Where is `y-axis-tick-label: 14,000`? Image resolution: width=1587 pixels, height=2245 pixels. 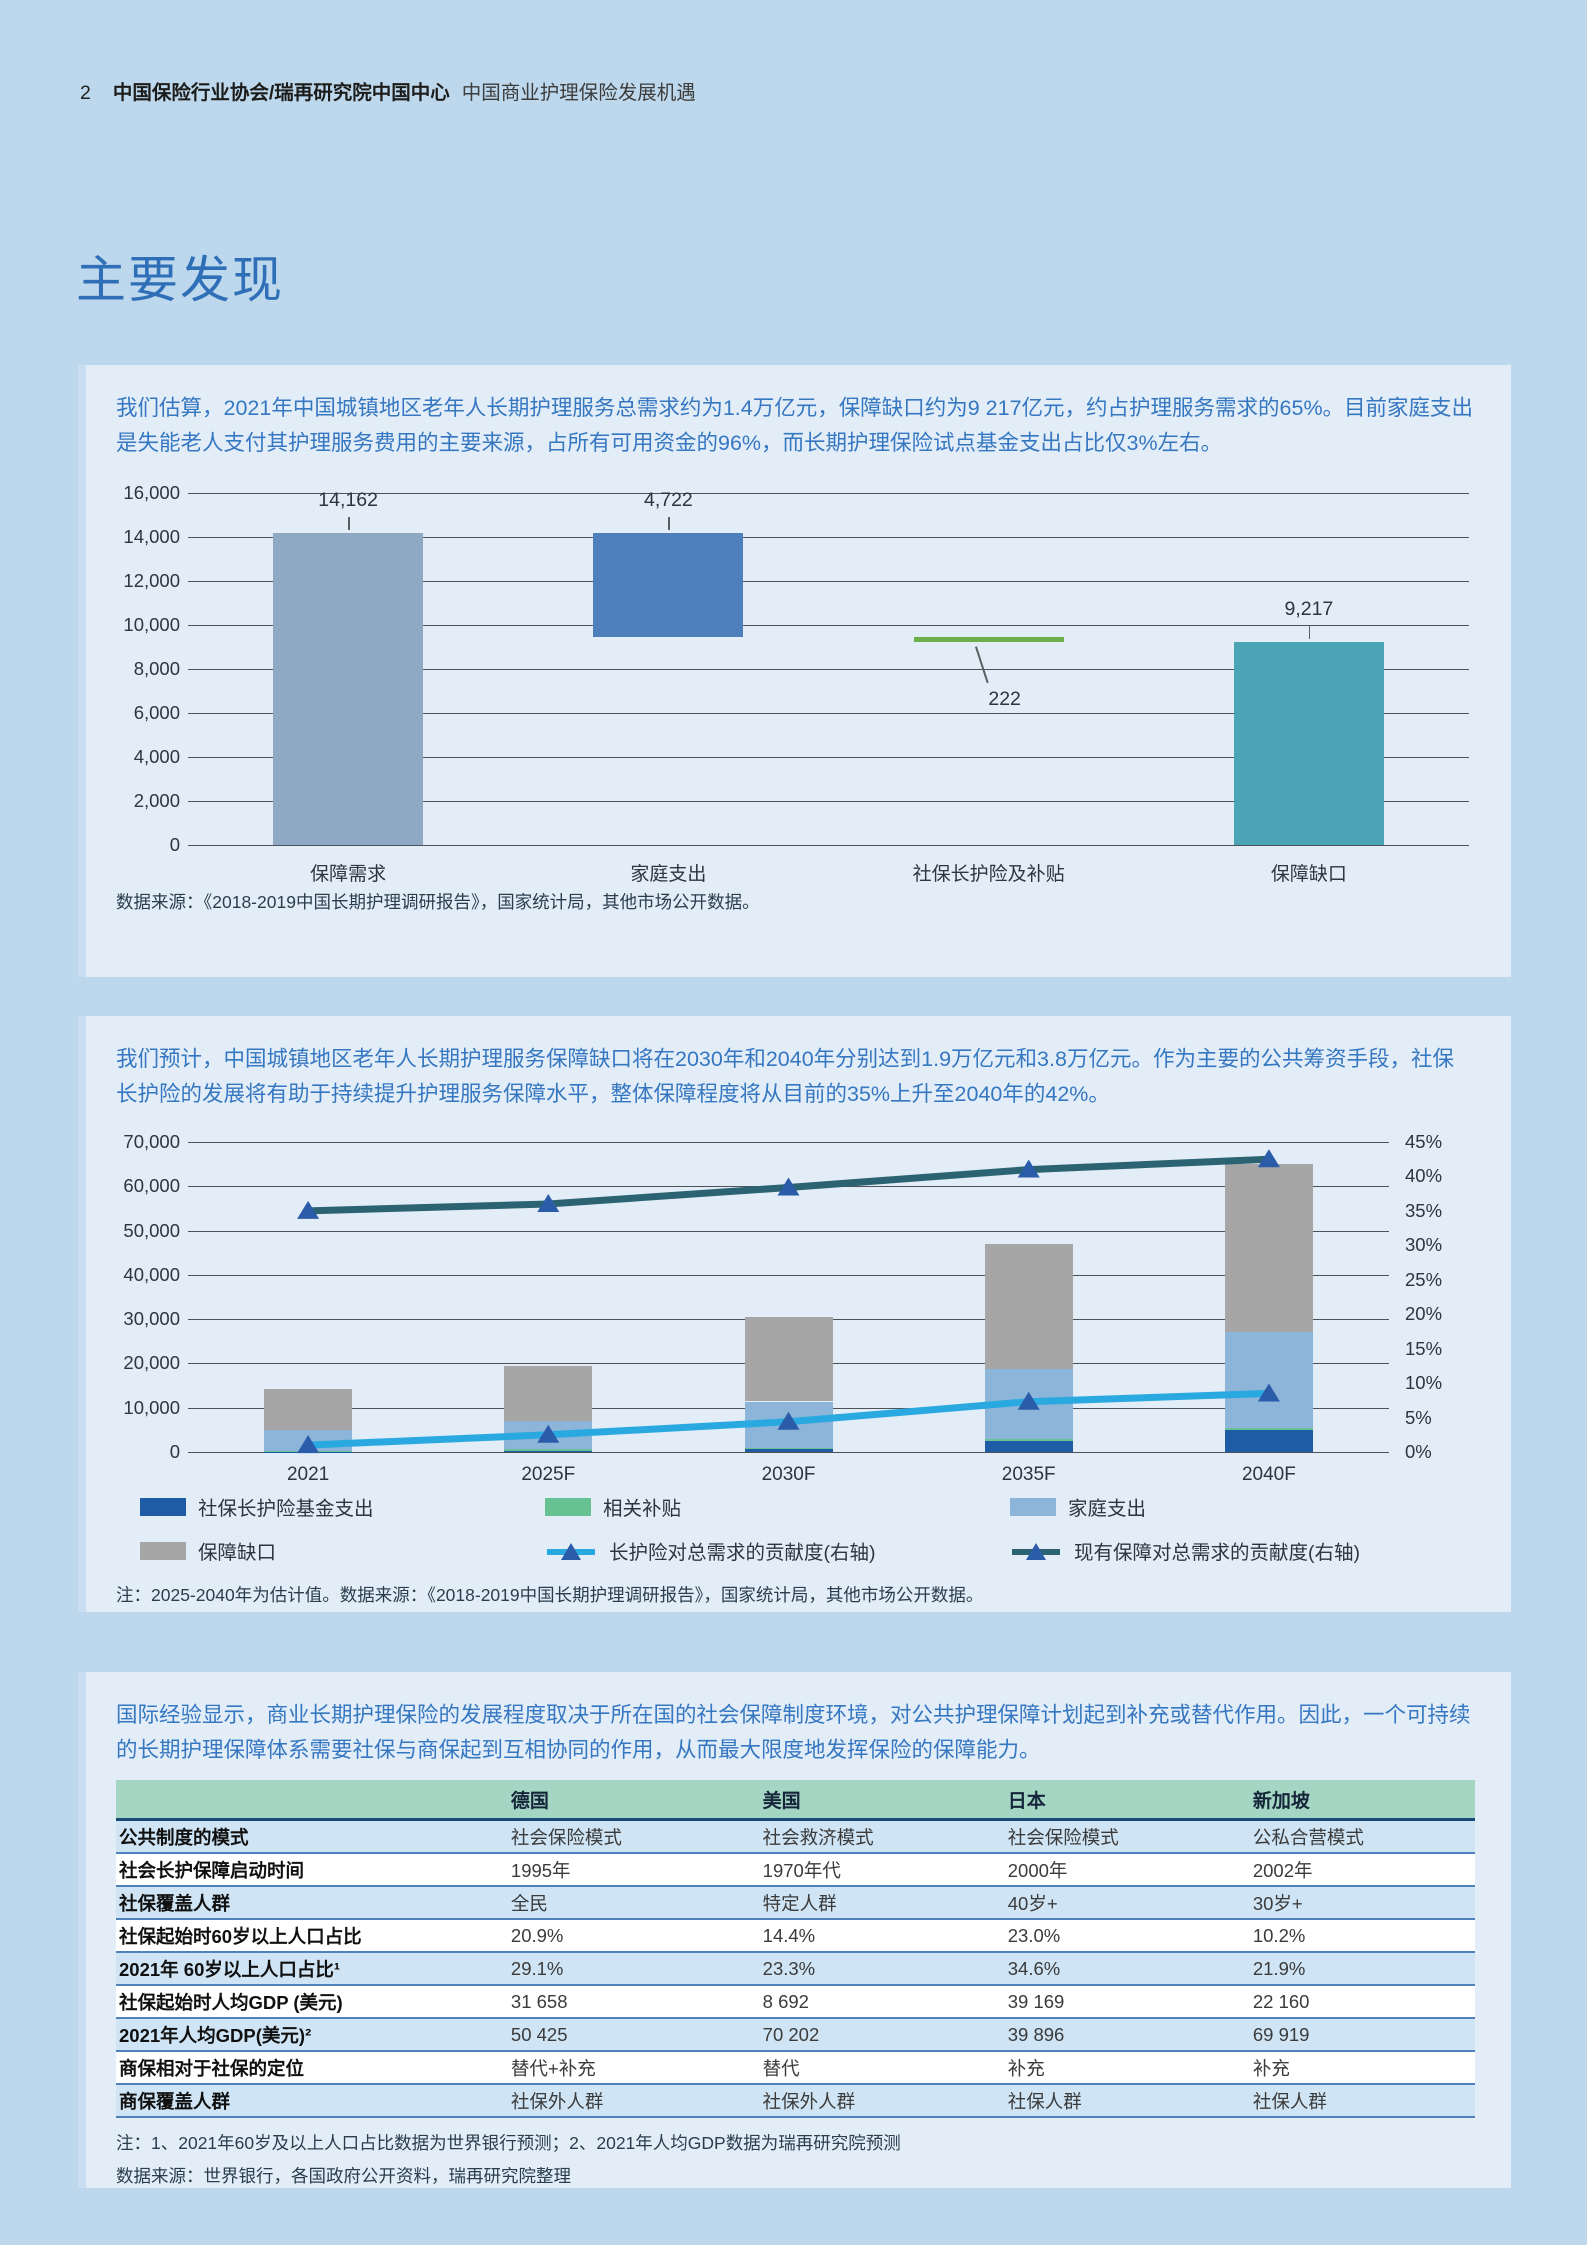 y-axis-tick-label: 14,000 is located at coordinates (151, 536).